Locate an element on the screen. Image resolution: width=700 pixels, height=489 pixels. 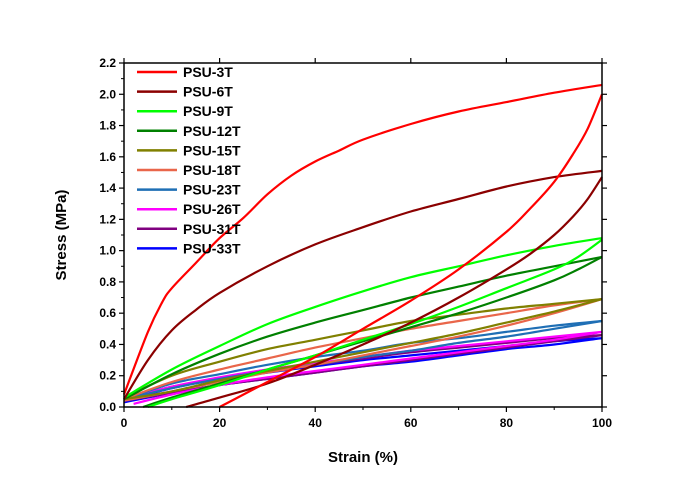
x-tick-label: 40 is located at coordinates (316, 423).